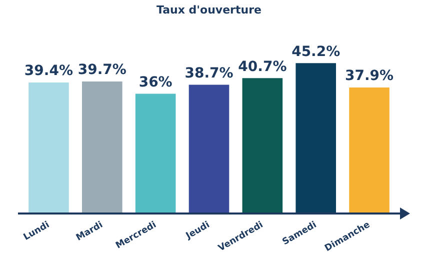  What do you see at coordinates (209, 9) in the screenshot?
I see `chart-title: Taux d'ouverture` at bounding box center [209, 9].